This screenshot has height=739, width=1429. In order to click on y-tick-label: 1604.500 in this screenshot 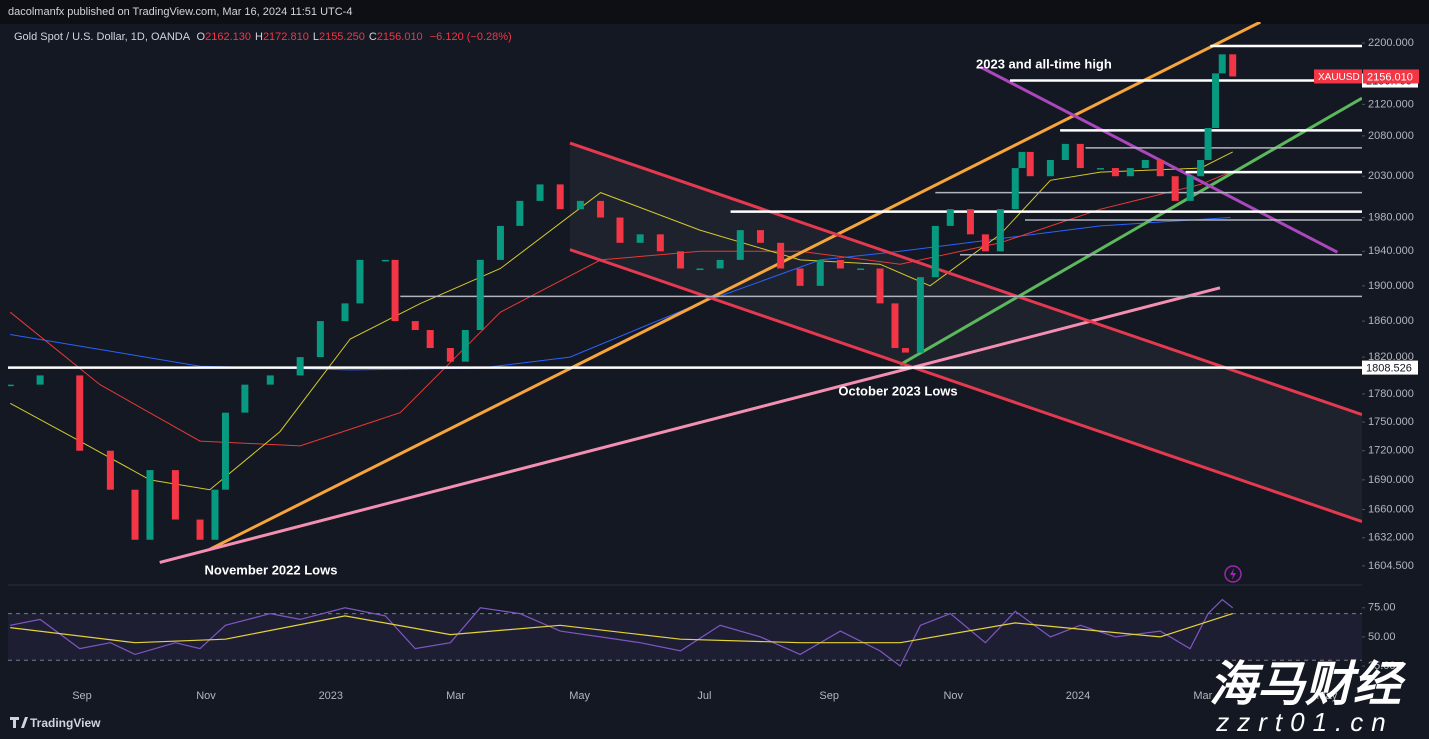, I will do `click(1391, 566)`.